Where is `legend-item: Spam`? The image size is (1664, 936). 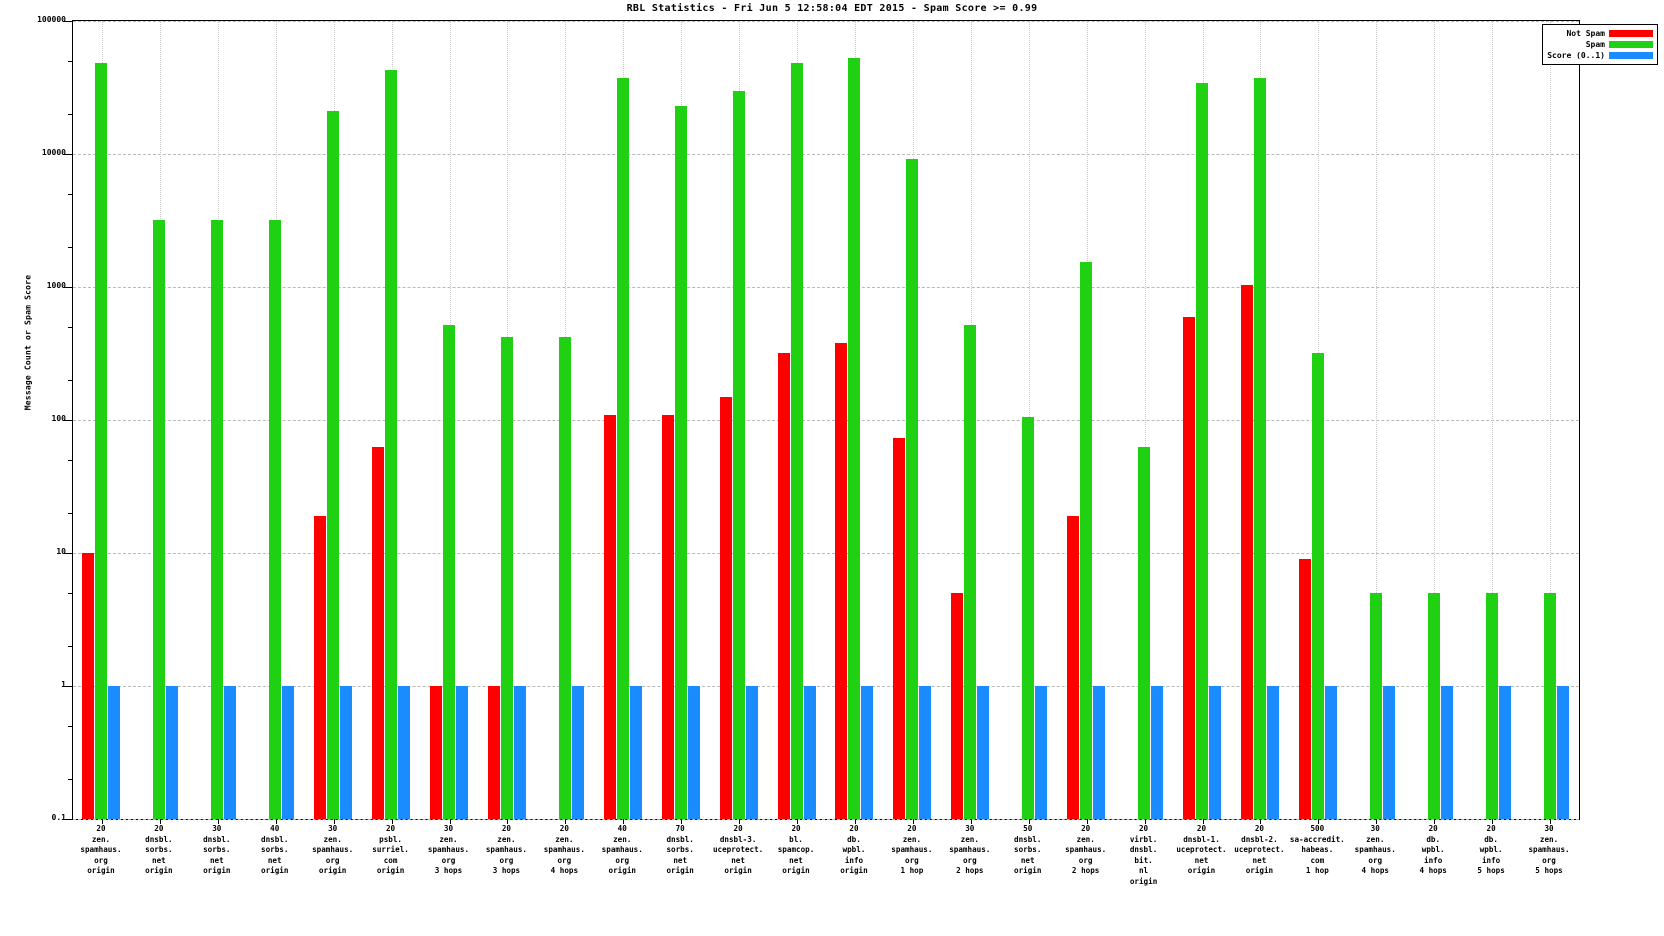
legend-item: Spam is located at coordinates (1600, 44).